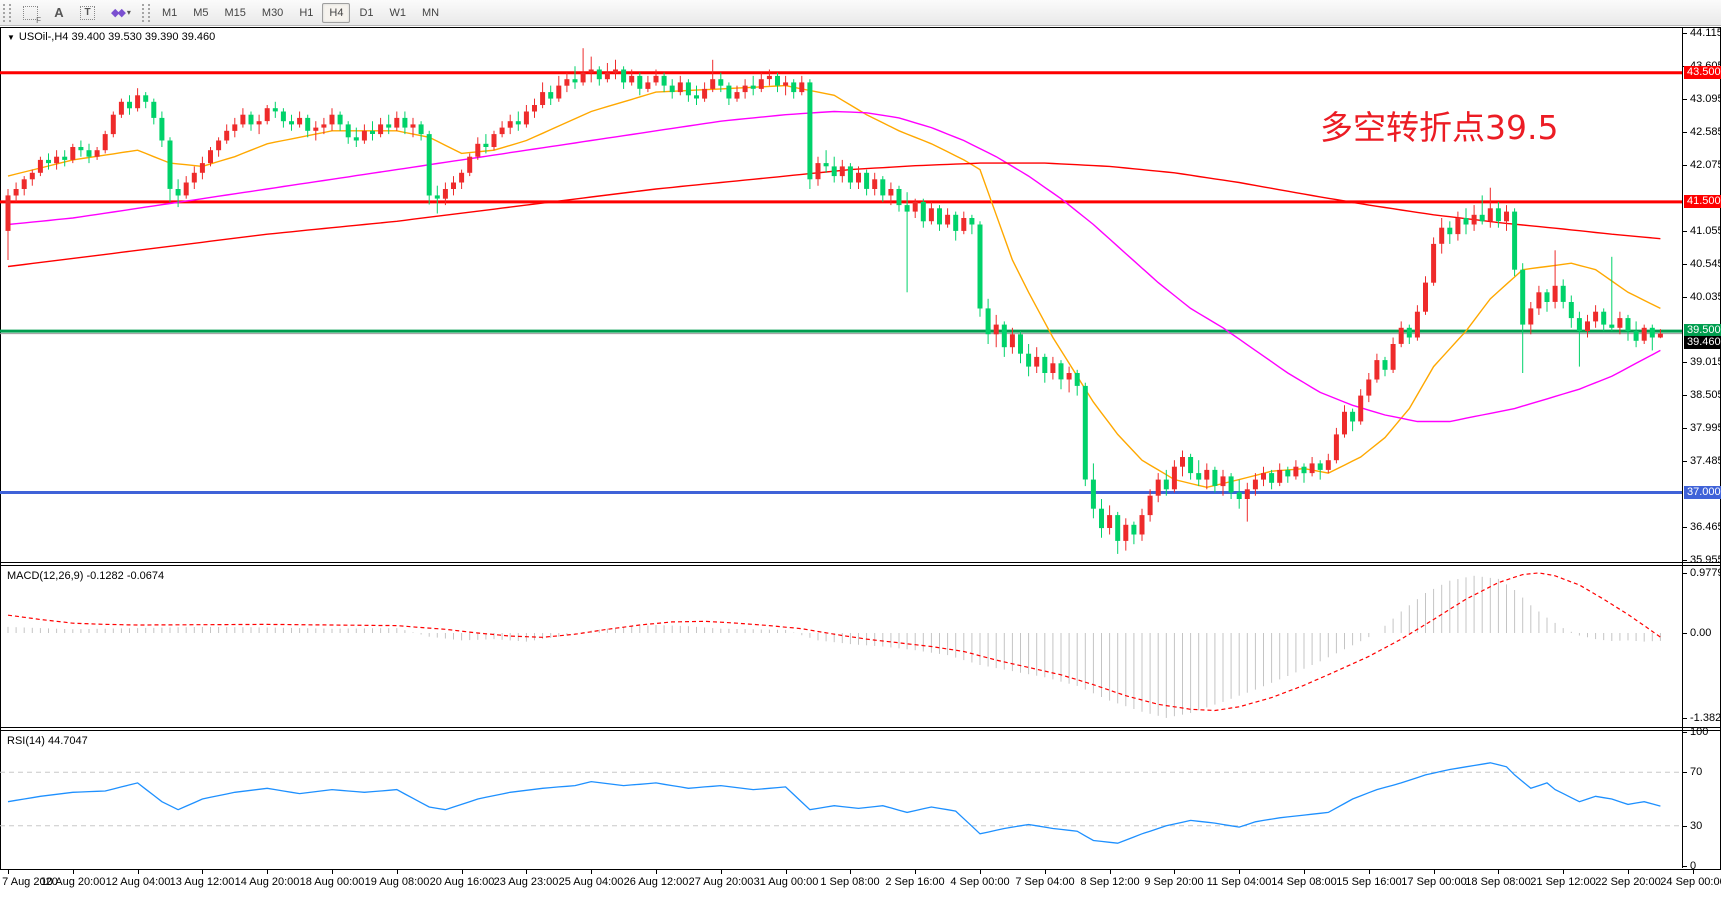 This screenshot has height=898, width=1721. I want to click on price-tick-43.095: 43.095, so click(1705, 99).